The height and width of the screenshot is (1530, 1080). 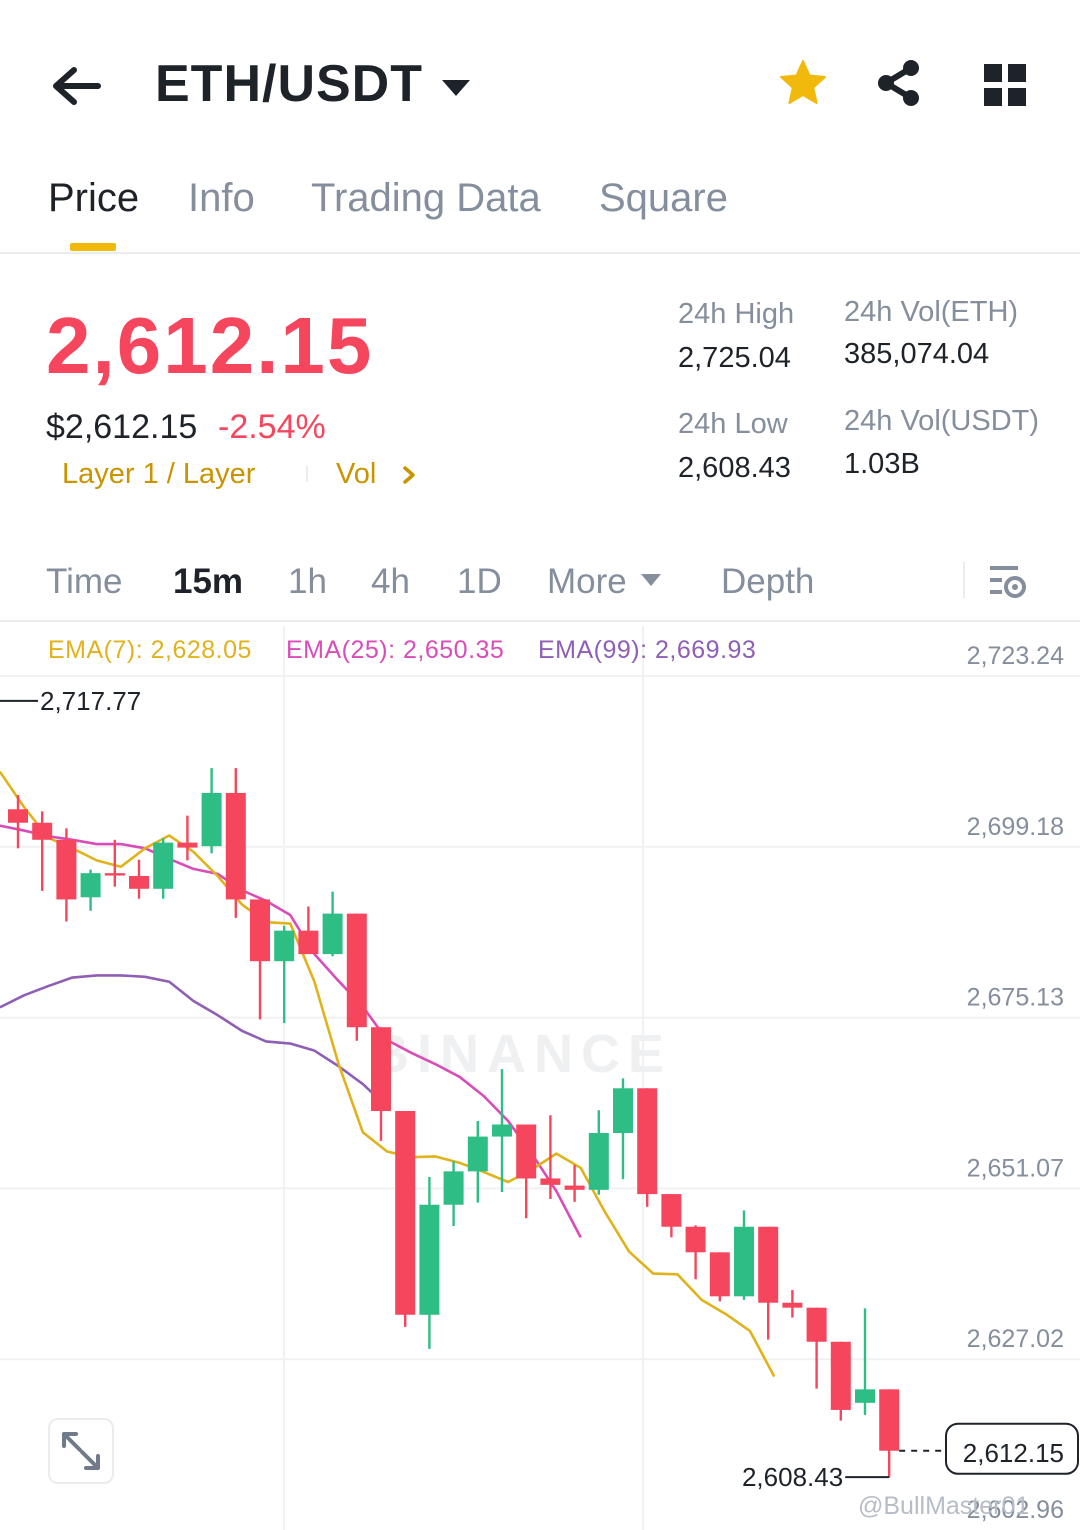 What do you see at coordinates (647, 650) in the screenshot?
I see `ema99-legend: EMA(99): 2,669.93` at bounding box center [647, 650].